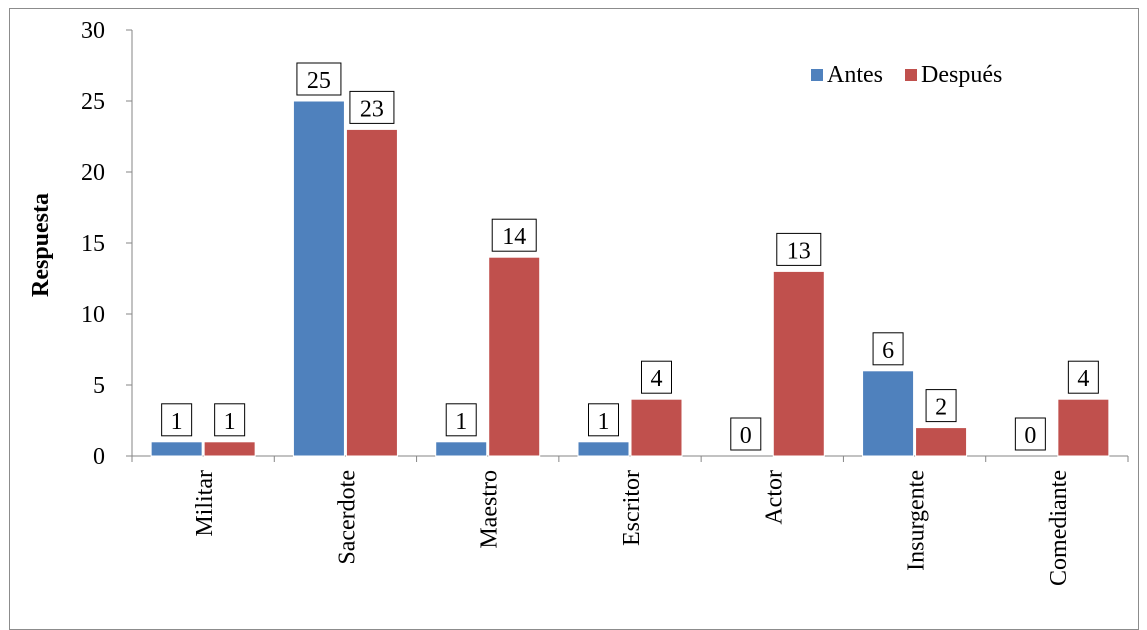 This screenshot has width=1147, height=630. Describe the element at coordinates (656, 427) in the screenshot. I see `bar-despus-escritor` at that location.